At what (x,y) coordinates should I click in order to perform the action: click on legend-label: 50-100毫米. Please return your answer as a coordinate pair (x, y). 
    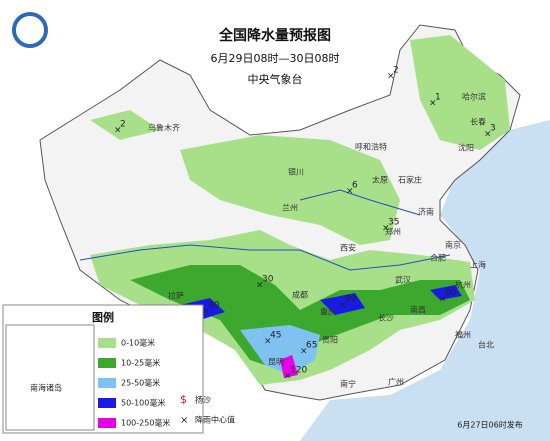
    Looking at the image, I should click on (143, 403).